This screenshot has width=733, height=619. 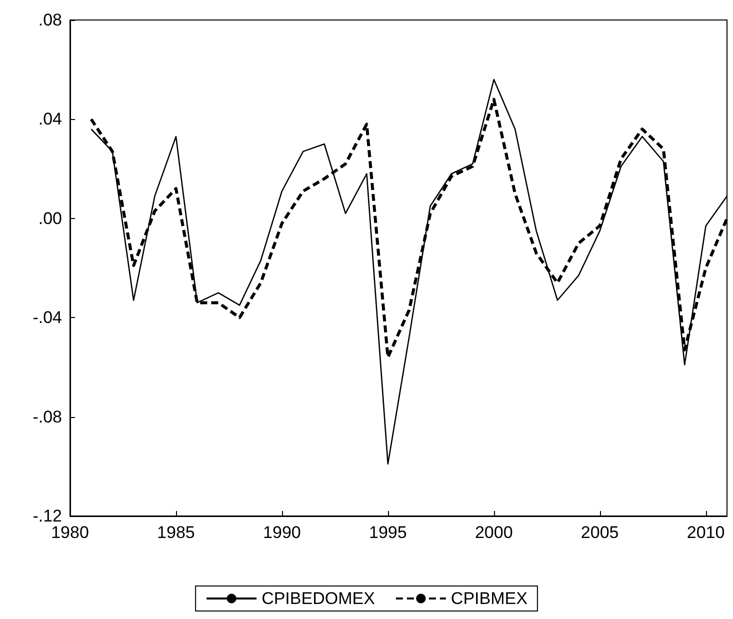 What do you see at coordinates (282, 532) in the screenshot?
I see `x-tick-label: 1990` at bounding box center [282, 532].